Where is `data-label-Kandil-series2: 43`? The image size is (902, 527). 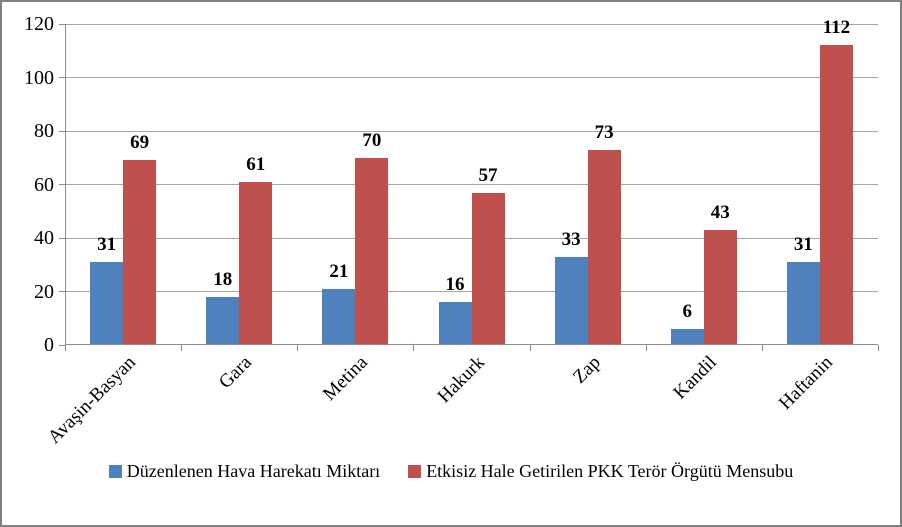
data-label-Kandil-series2: 43 is located at coordinates (720, 212).